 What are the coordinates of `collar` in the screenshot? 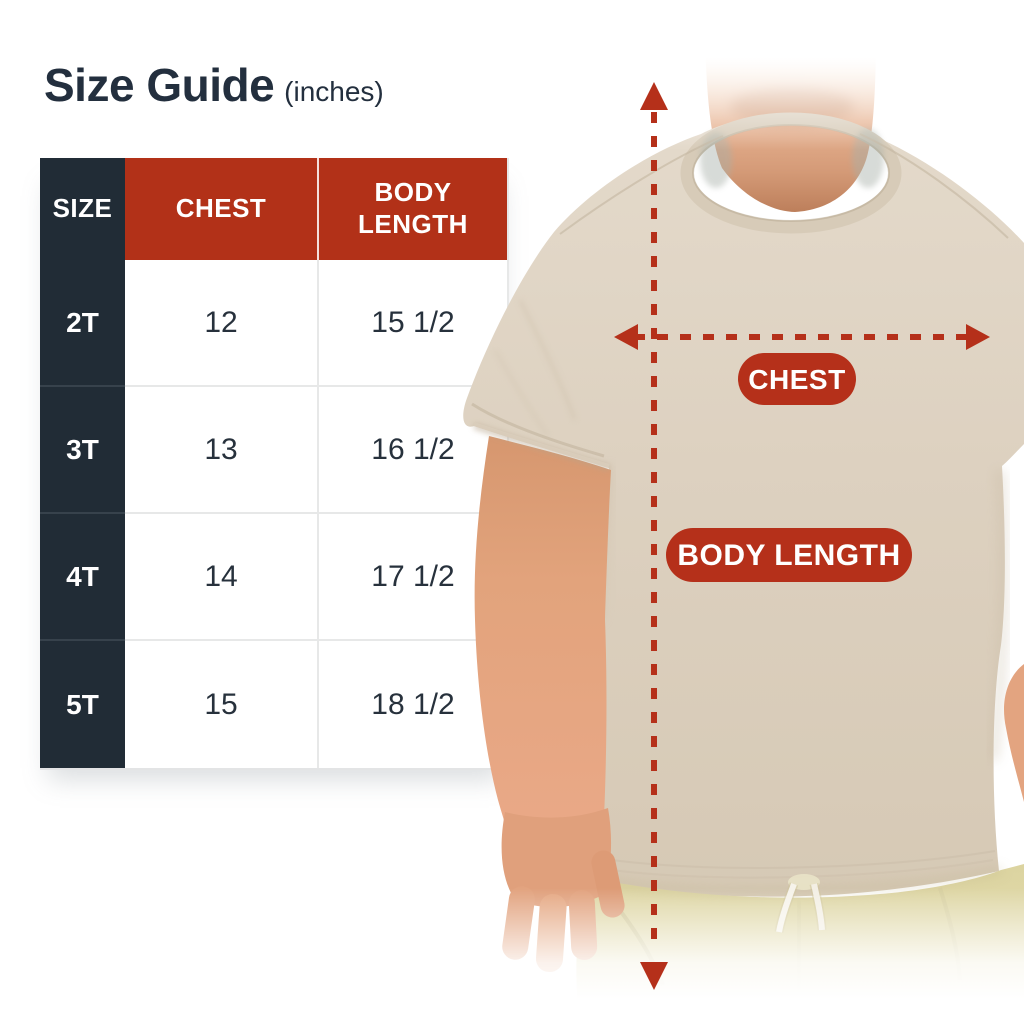 It's located at (791, 173).